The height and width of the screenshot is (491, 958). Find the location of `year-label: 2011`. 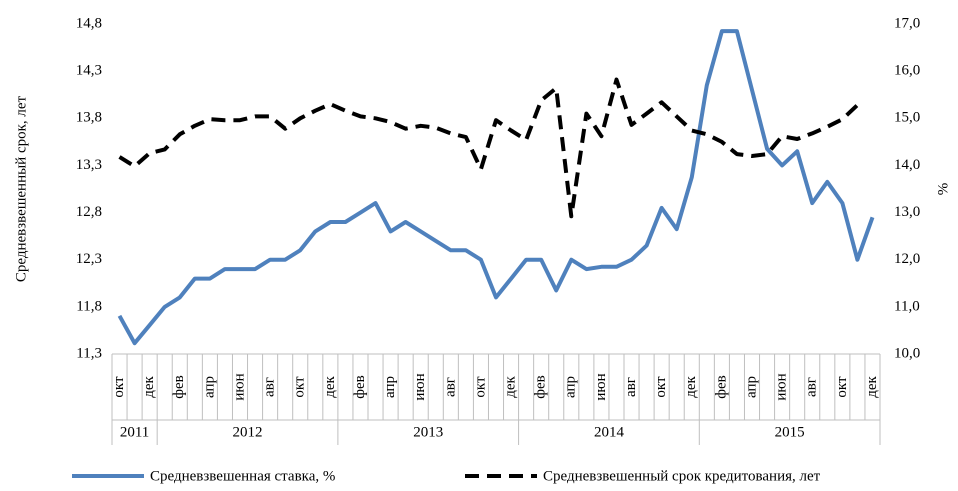

year-label: 2011 is located at coordinates (134, 432).